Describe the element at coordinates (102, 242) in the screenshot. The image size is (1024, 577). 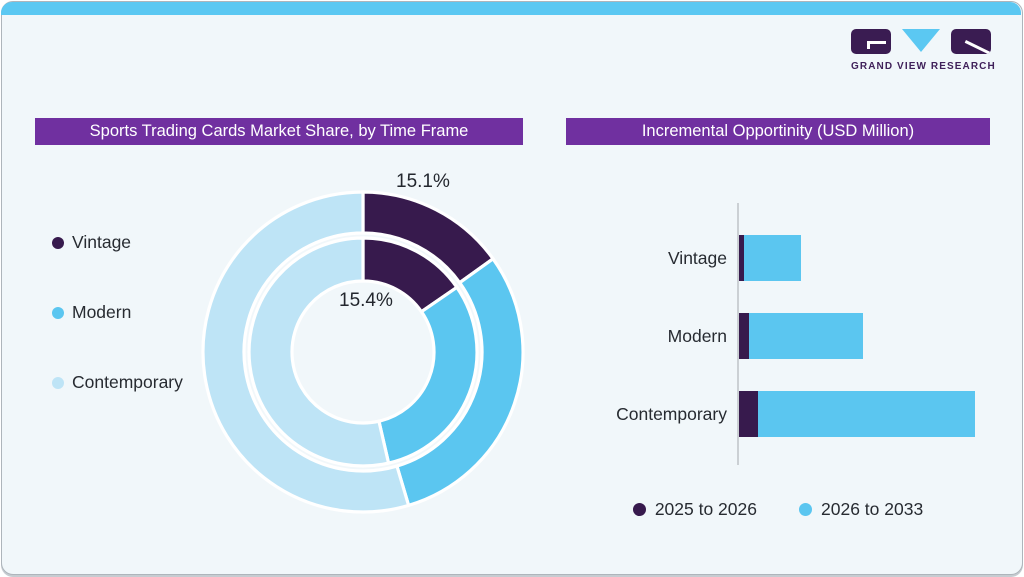
I see `legend-label-vintage: Vintage` at that location.